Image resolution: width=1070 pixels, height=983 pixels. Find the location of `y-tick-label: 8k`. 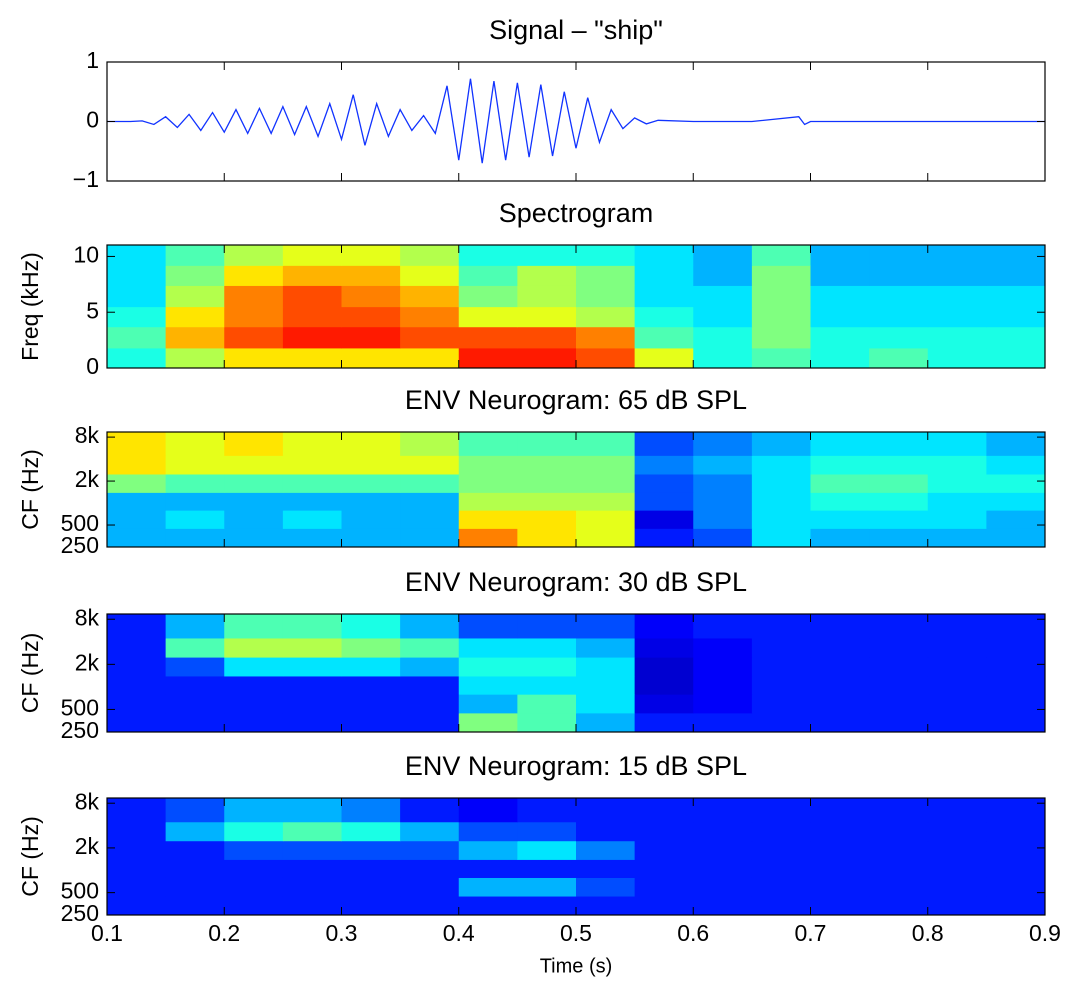

y-tick-label: 8k is located at coordinates (87, 435).